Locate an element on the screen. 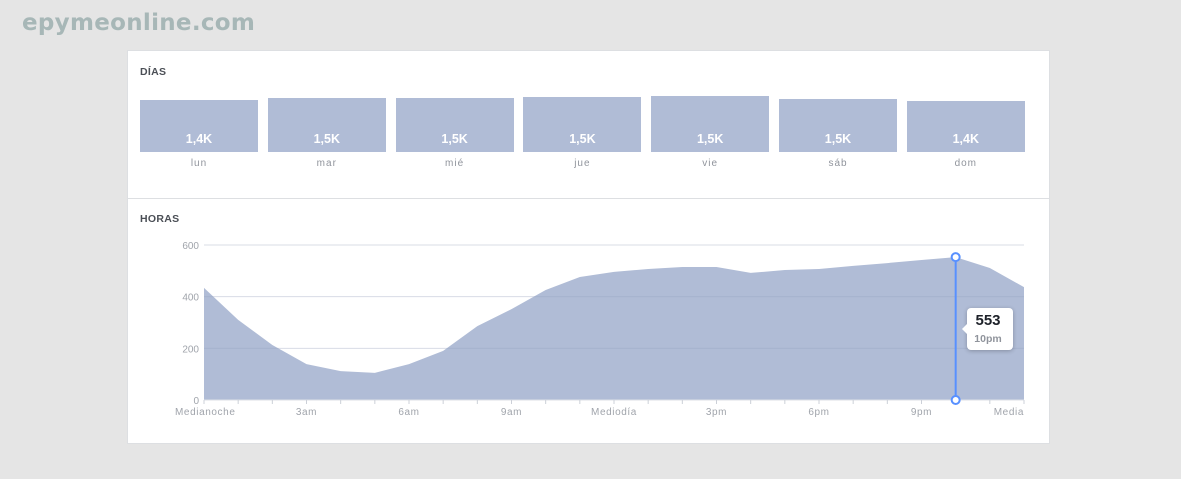 The width and height of the screenshot is (1181, 479). y-tick-label: 200 is located at coordinates (190, 349).